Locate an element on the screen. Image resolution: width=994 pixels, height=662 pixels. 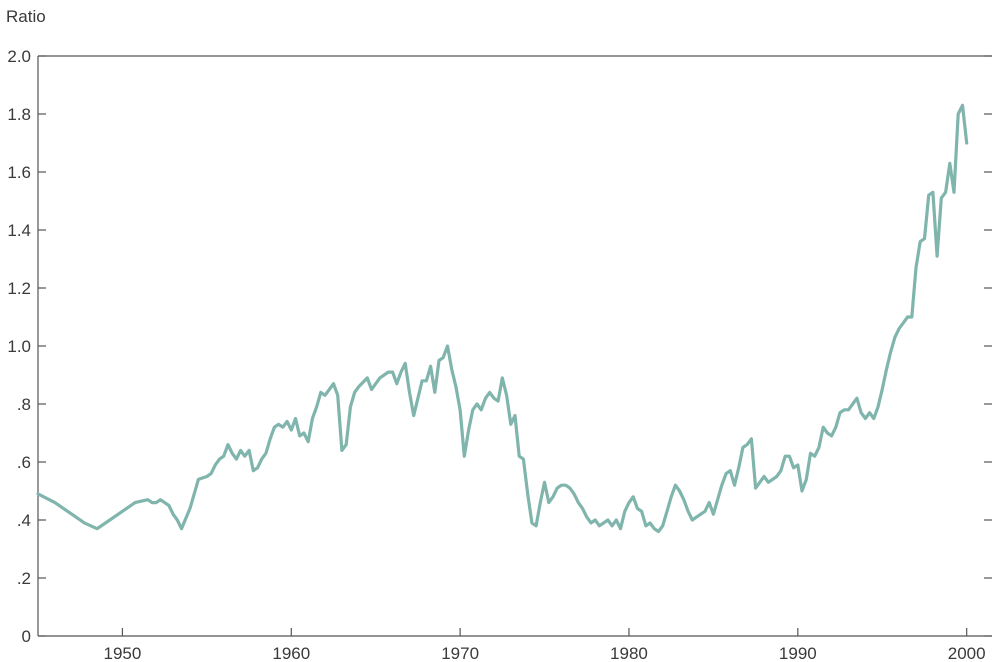
y-tick-label: 1.2 is located at coordinates (19, 288).